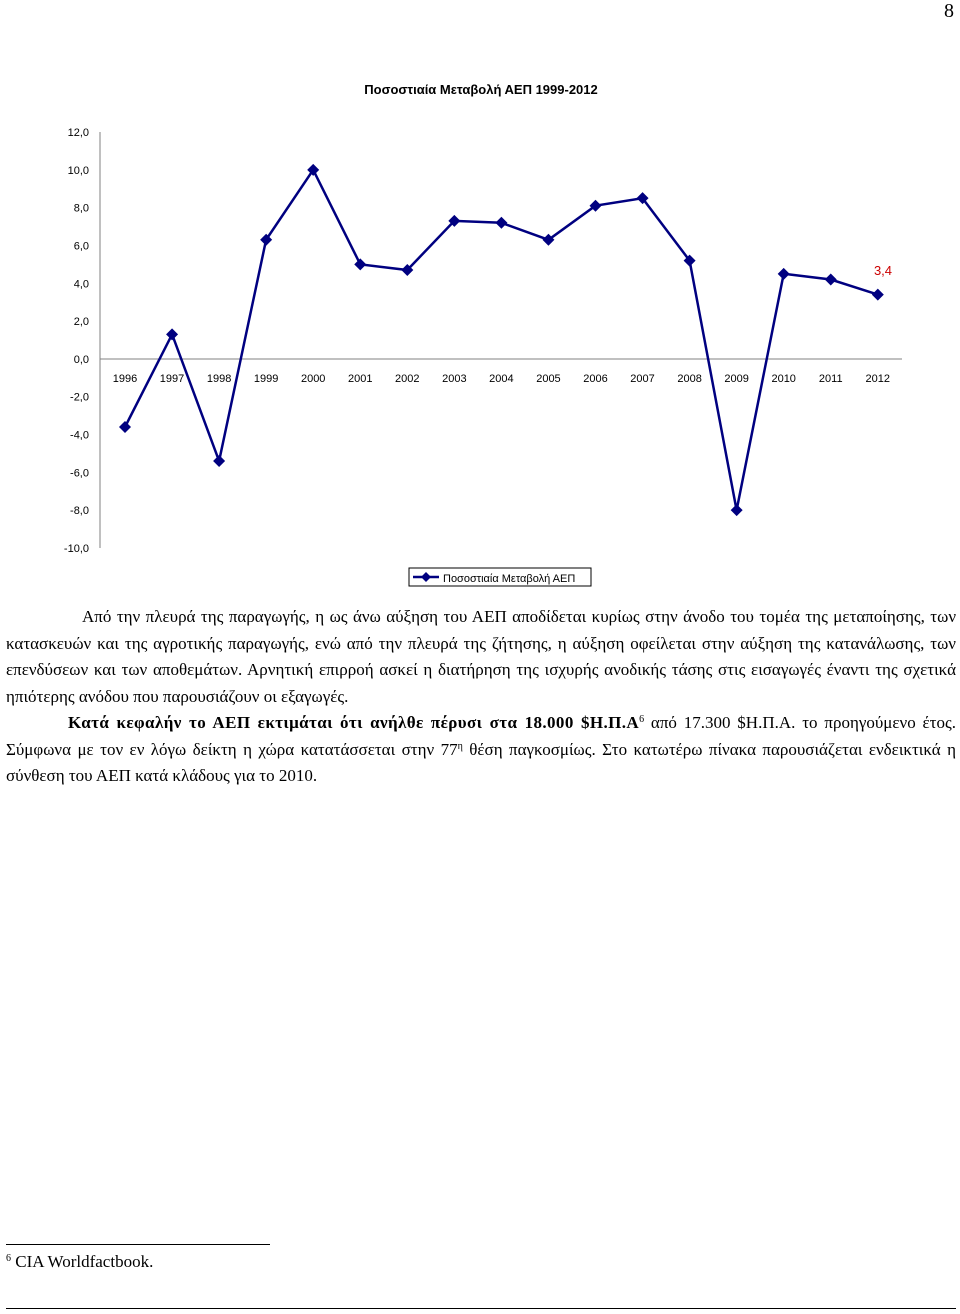 This screenshot has width=960, height=1314. I want to click on y-tick-label: 12,0, so click(78, 133).